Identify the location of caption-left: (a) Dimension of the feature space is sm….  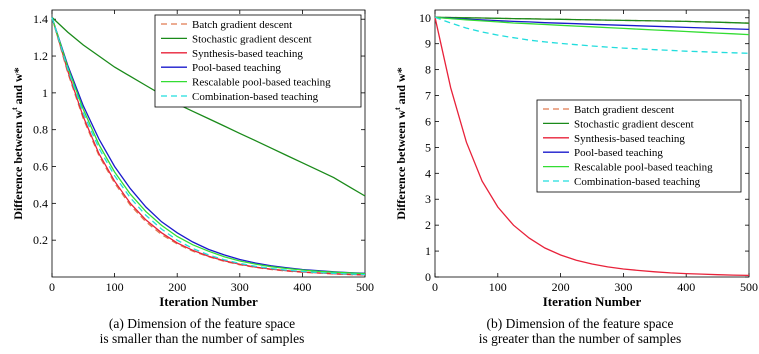
(202, 331).